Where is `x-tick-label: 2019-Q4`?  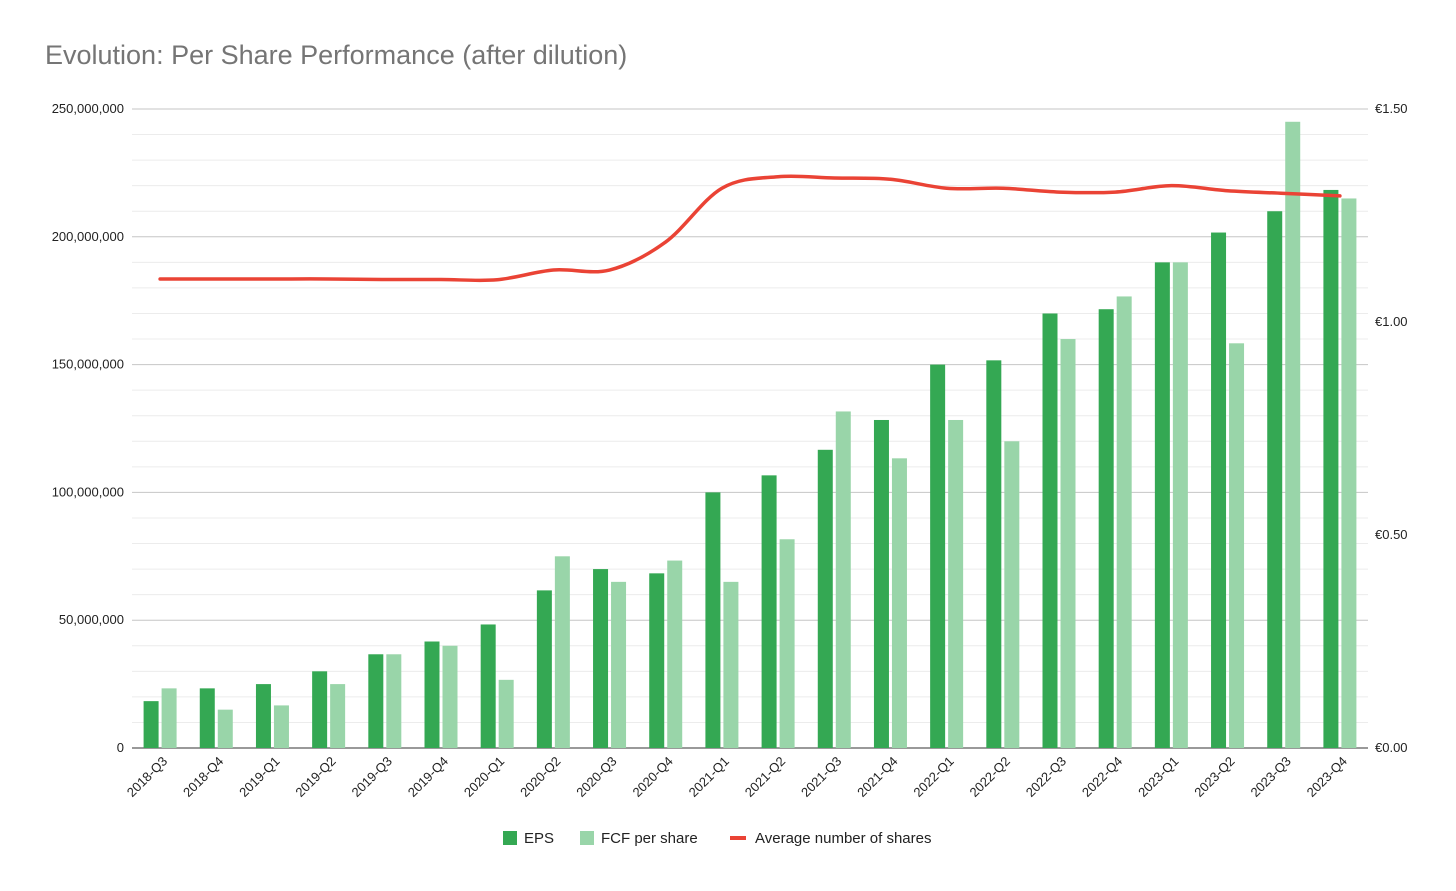 x-tick-label: 2019-Q4 is located at coordinates (428, 777).